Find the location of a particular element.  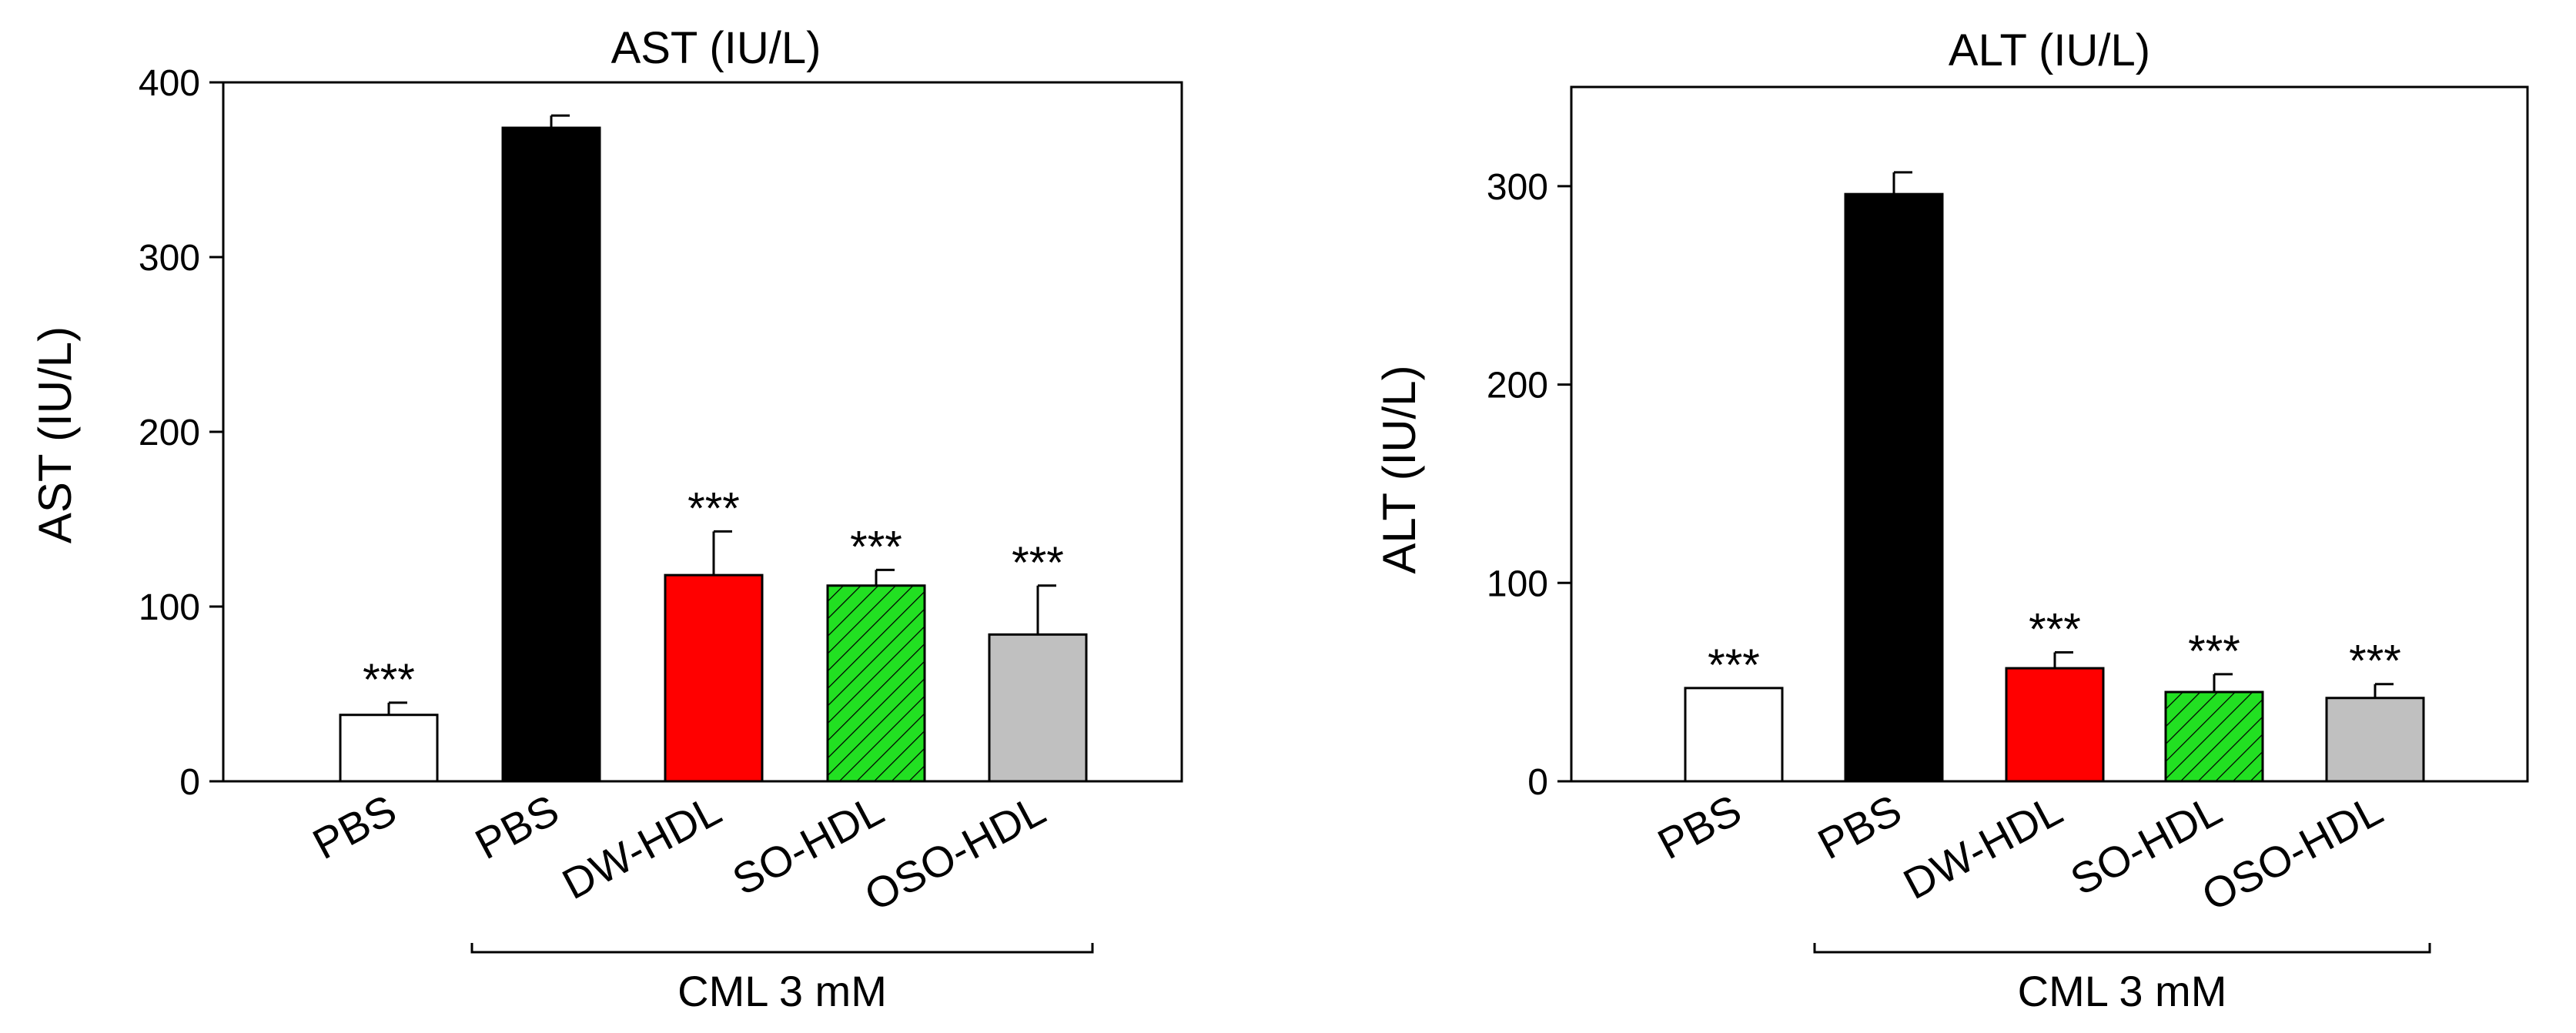

ast-y-tick-label: 400 is located at coordinates (170, 84).